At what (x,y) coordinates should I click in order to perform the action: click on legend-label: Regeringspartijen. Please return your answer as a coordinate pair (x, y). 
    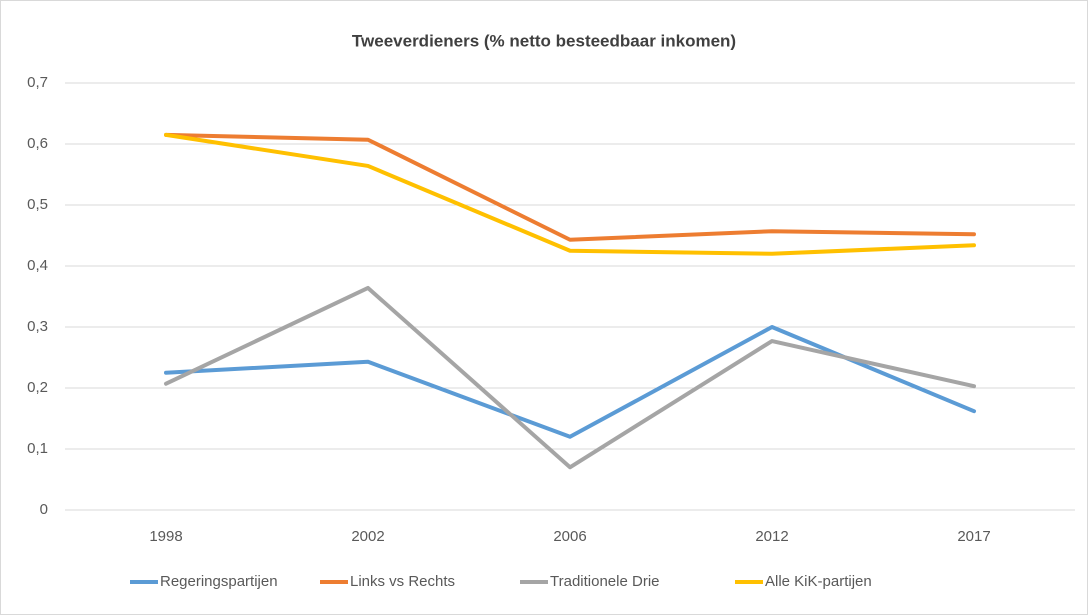
    Looking at the image, I should click on (219, 581).